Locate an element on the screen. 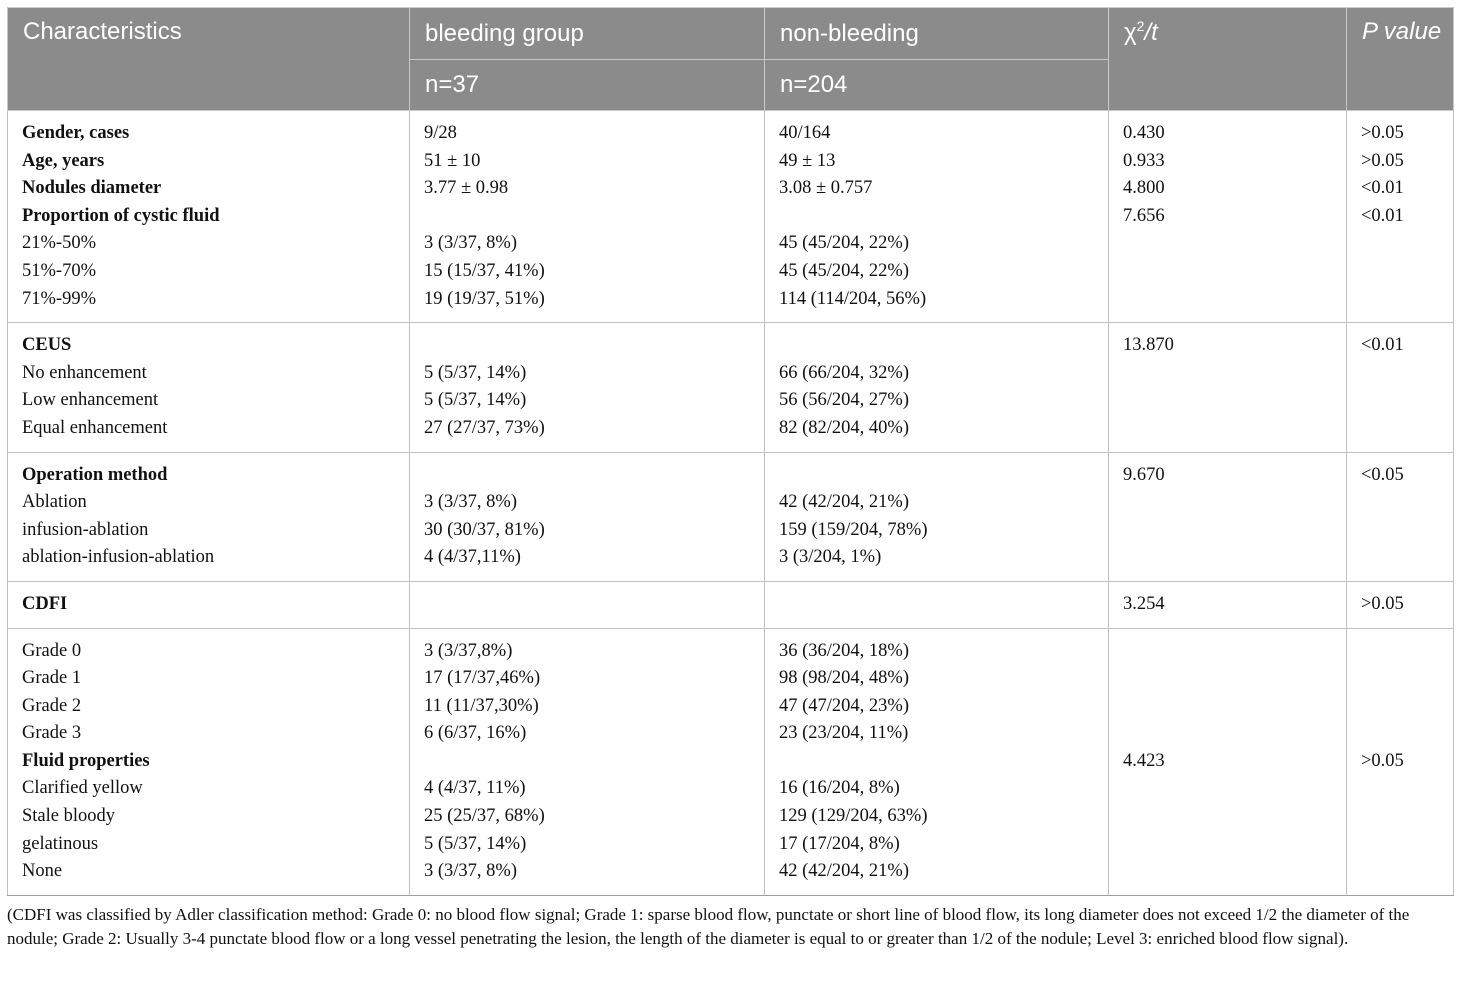 Image resolution: width=1460 pixels, height=993 pixels. cell-bleeding: 5 (5/37, 14%) is located at coordinates (587, 844).